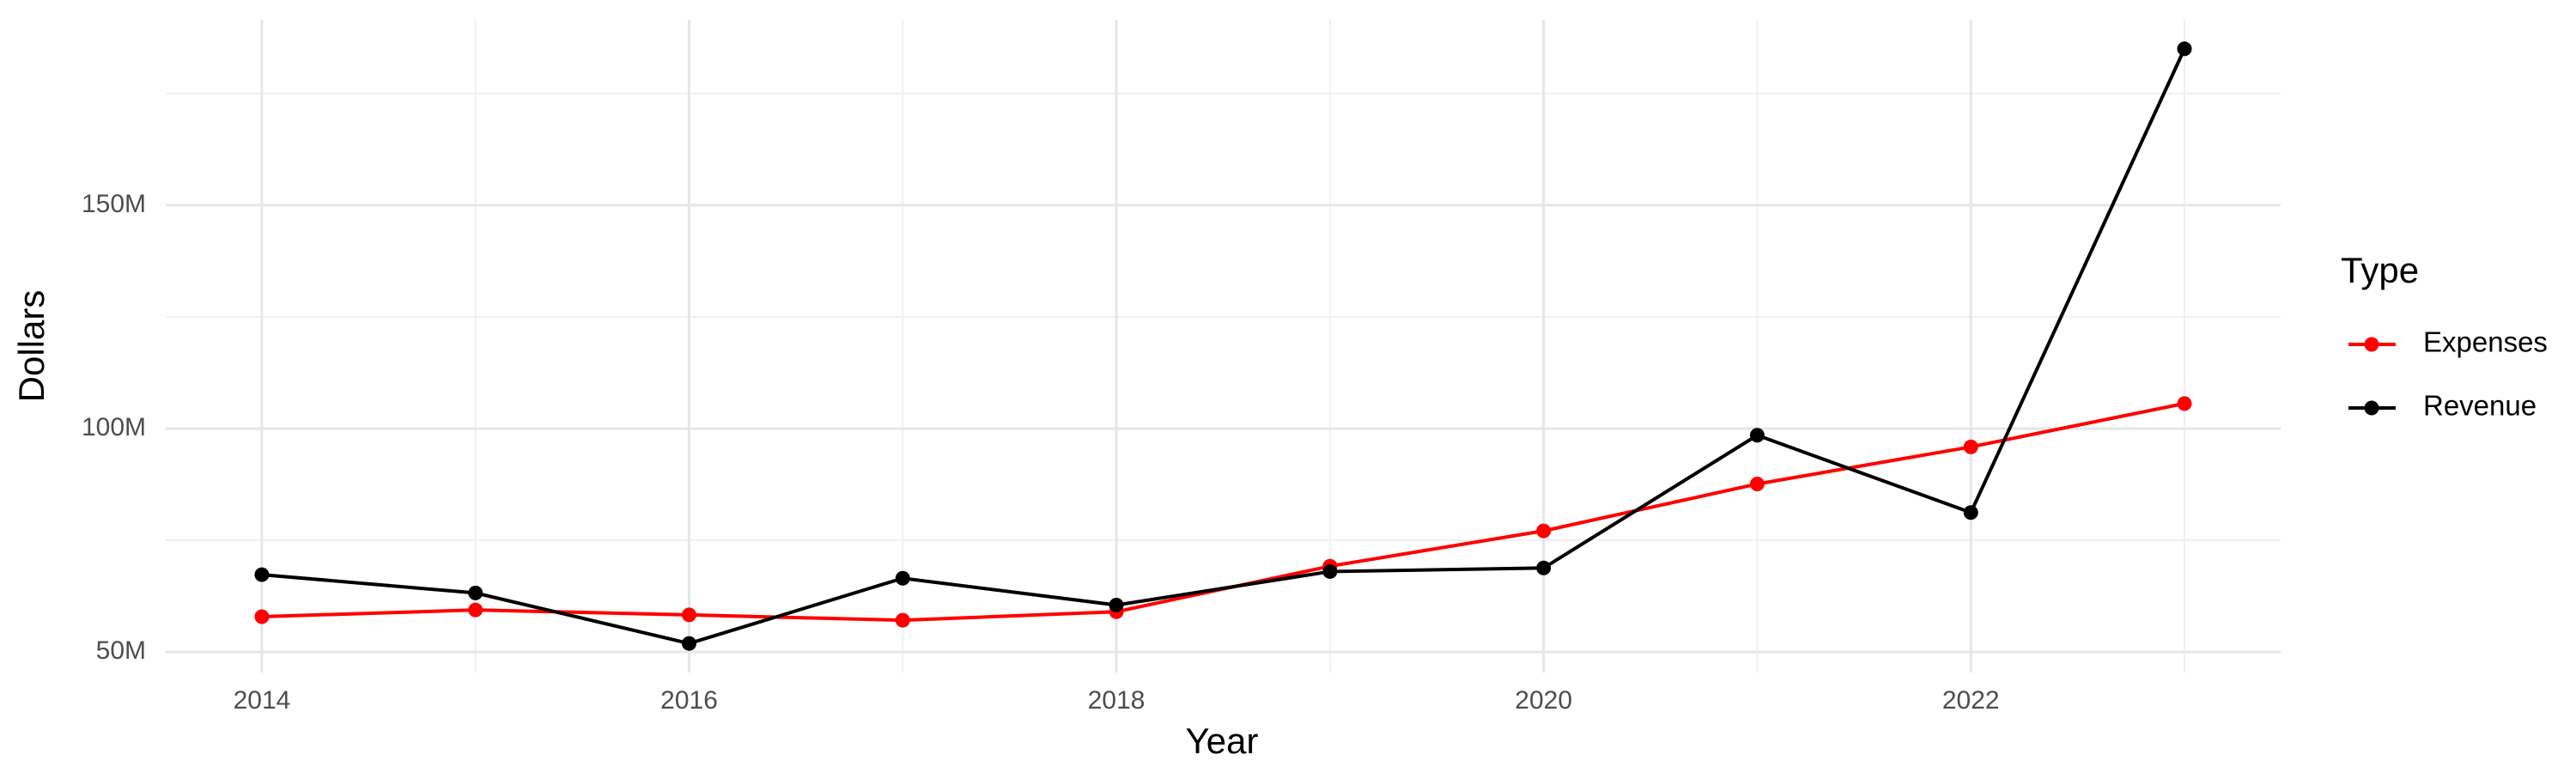  What do you see at coordinates (2480, 406) in the screenshot?
I see `legend-label: Revenue` at bounding box center [2480, 406].